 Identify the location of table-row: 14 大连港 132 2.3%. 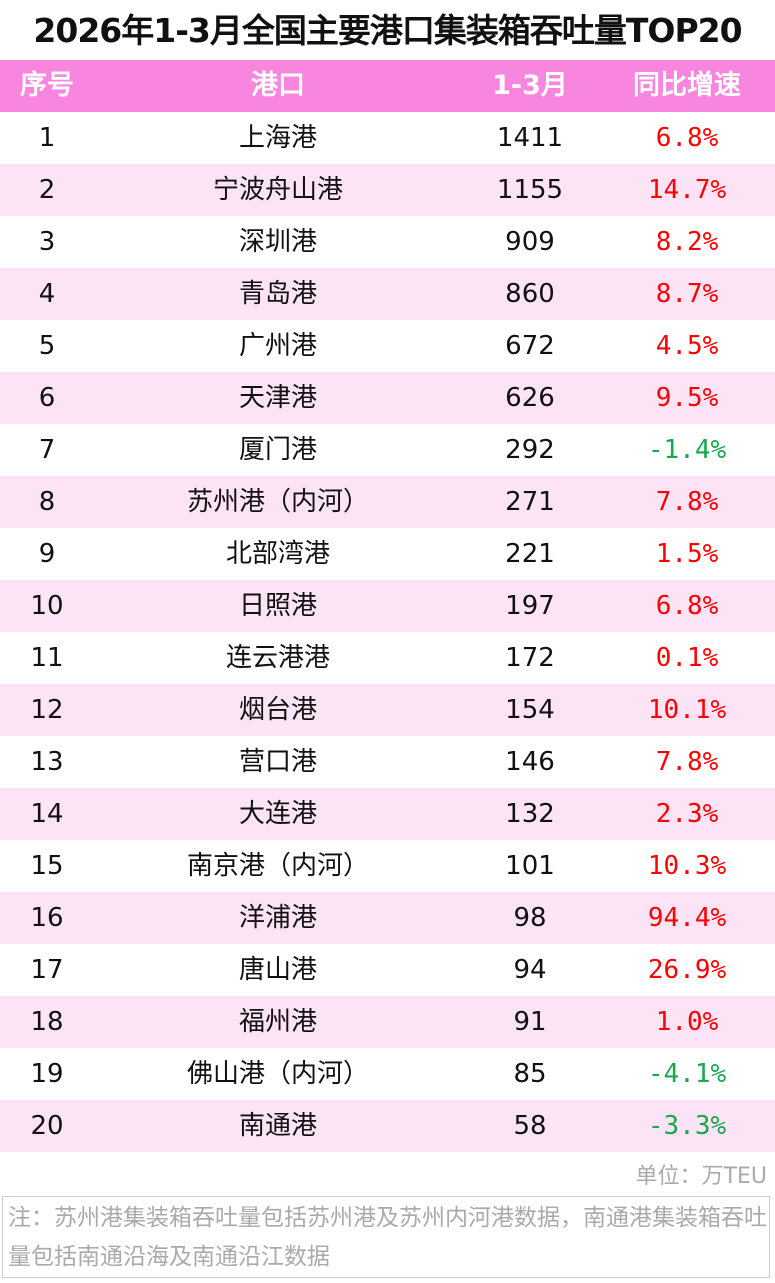
(387, 814).